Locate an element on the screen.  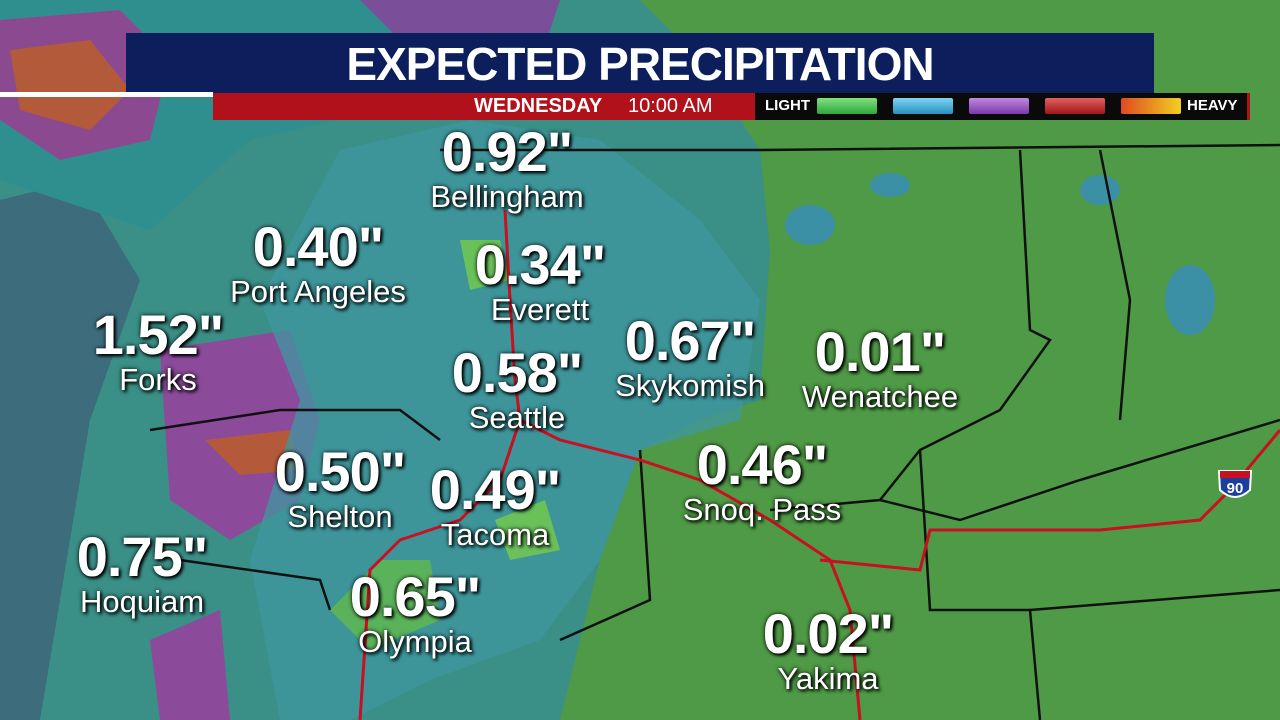
legend: LIGHT HEAVY is located at coordinates (1001, 106).